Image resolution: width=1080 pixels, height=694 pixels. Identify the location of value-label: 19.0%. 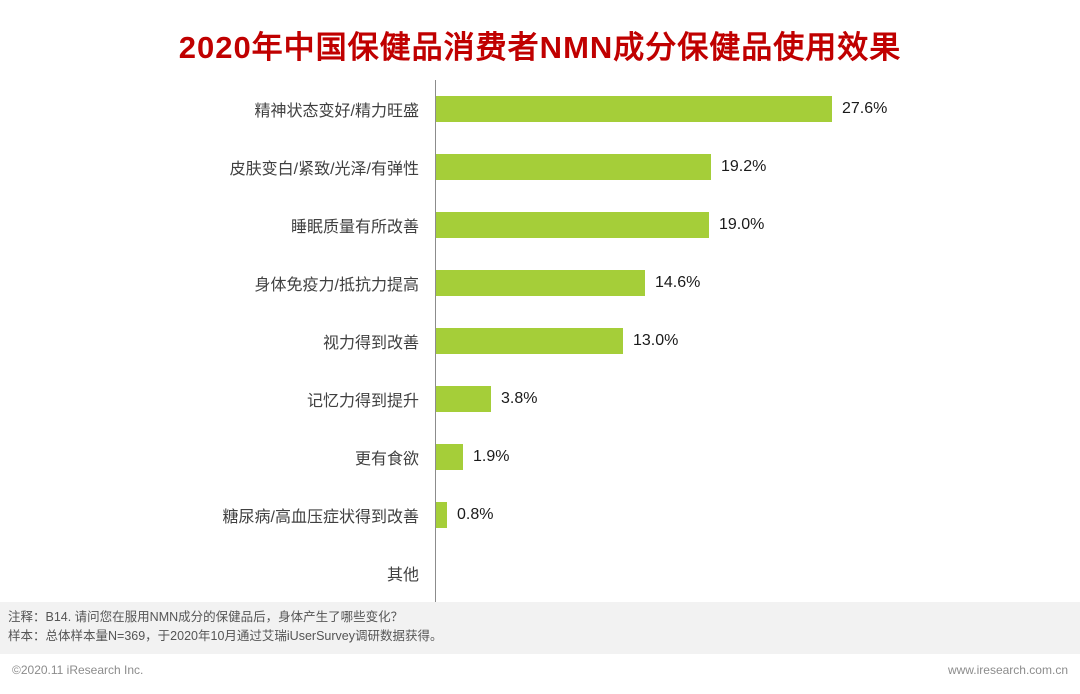
(742, 224).